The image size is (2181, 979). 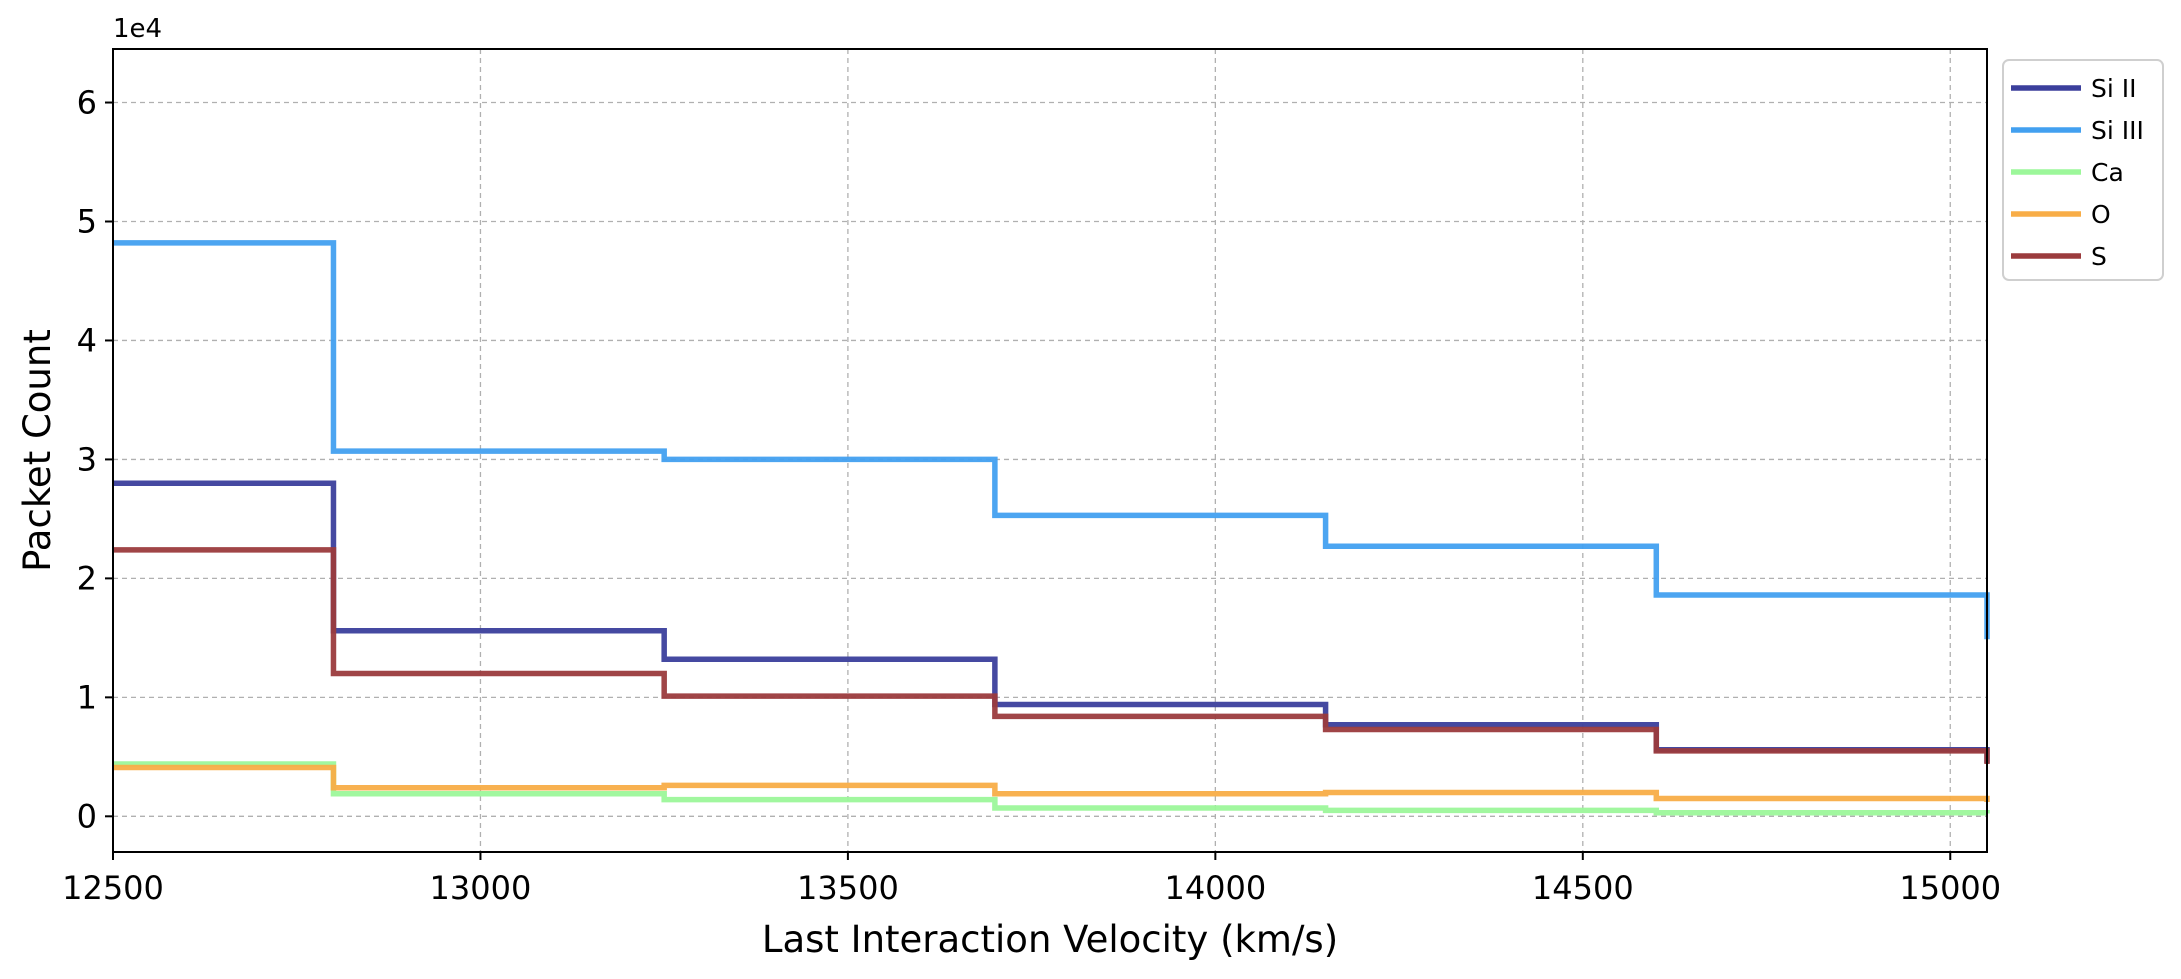 I want to click on y-axis: 0 1 2 3 4 5 6, so click(x=95, y=459).